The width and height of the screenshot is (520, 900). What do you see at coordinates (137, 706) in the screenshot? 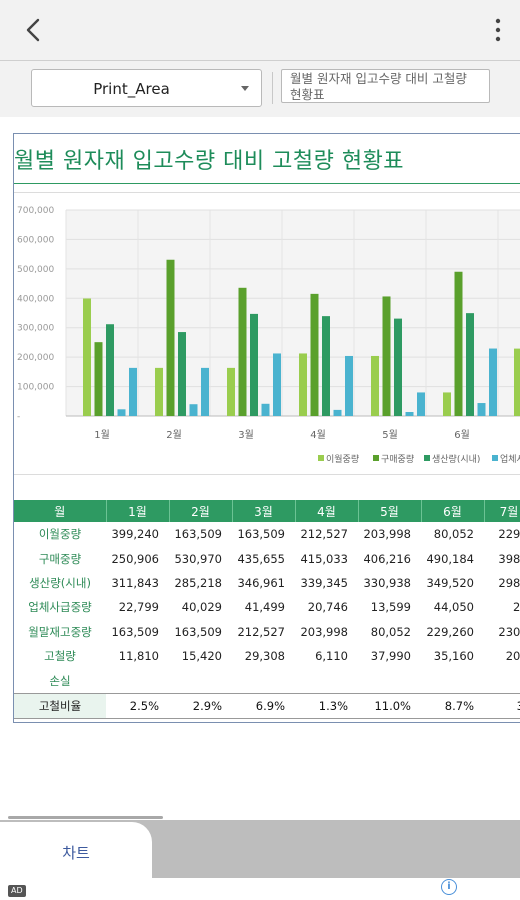
I see `table-cell: 2.5%` at bounding box center [137, 706].